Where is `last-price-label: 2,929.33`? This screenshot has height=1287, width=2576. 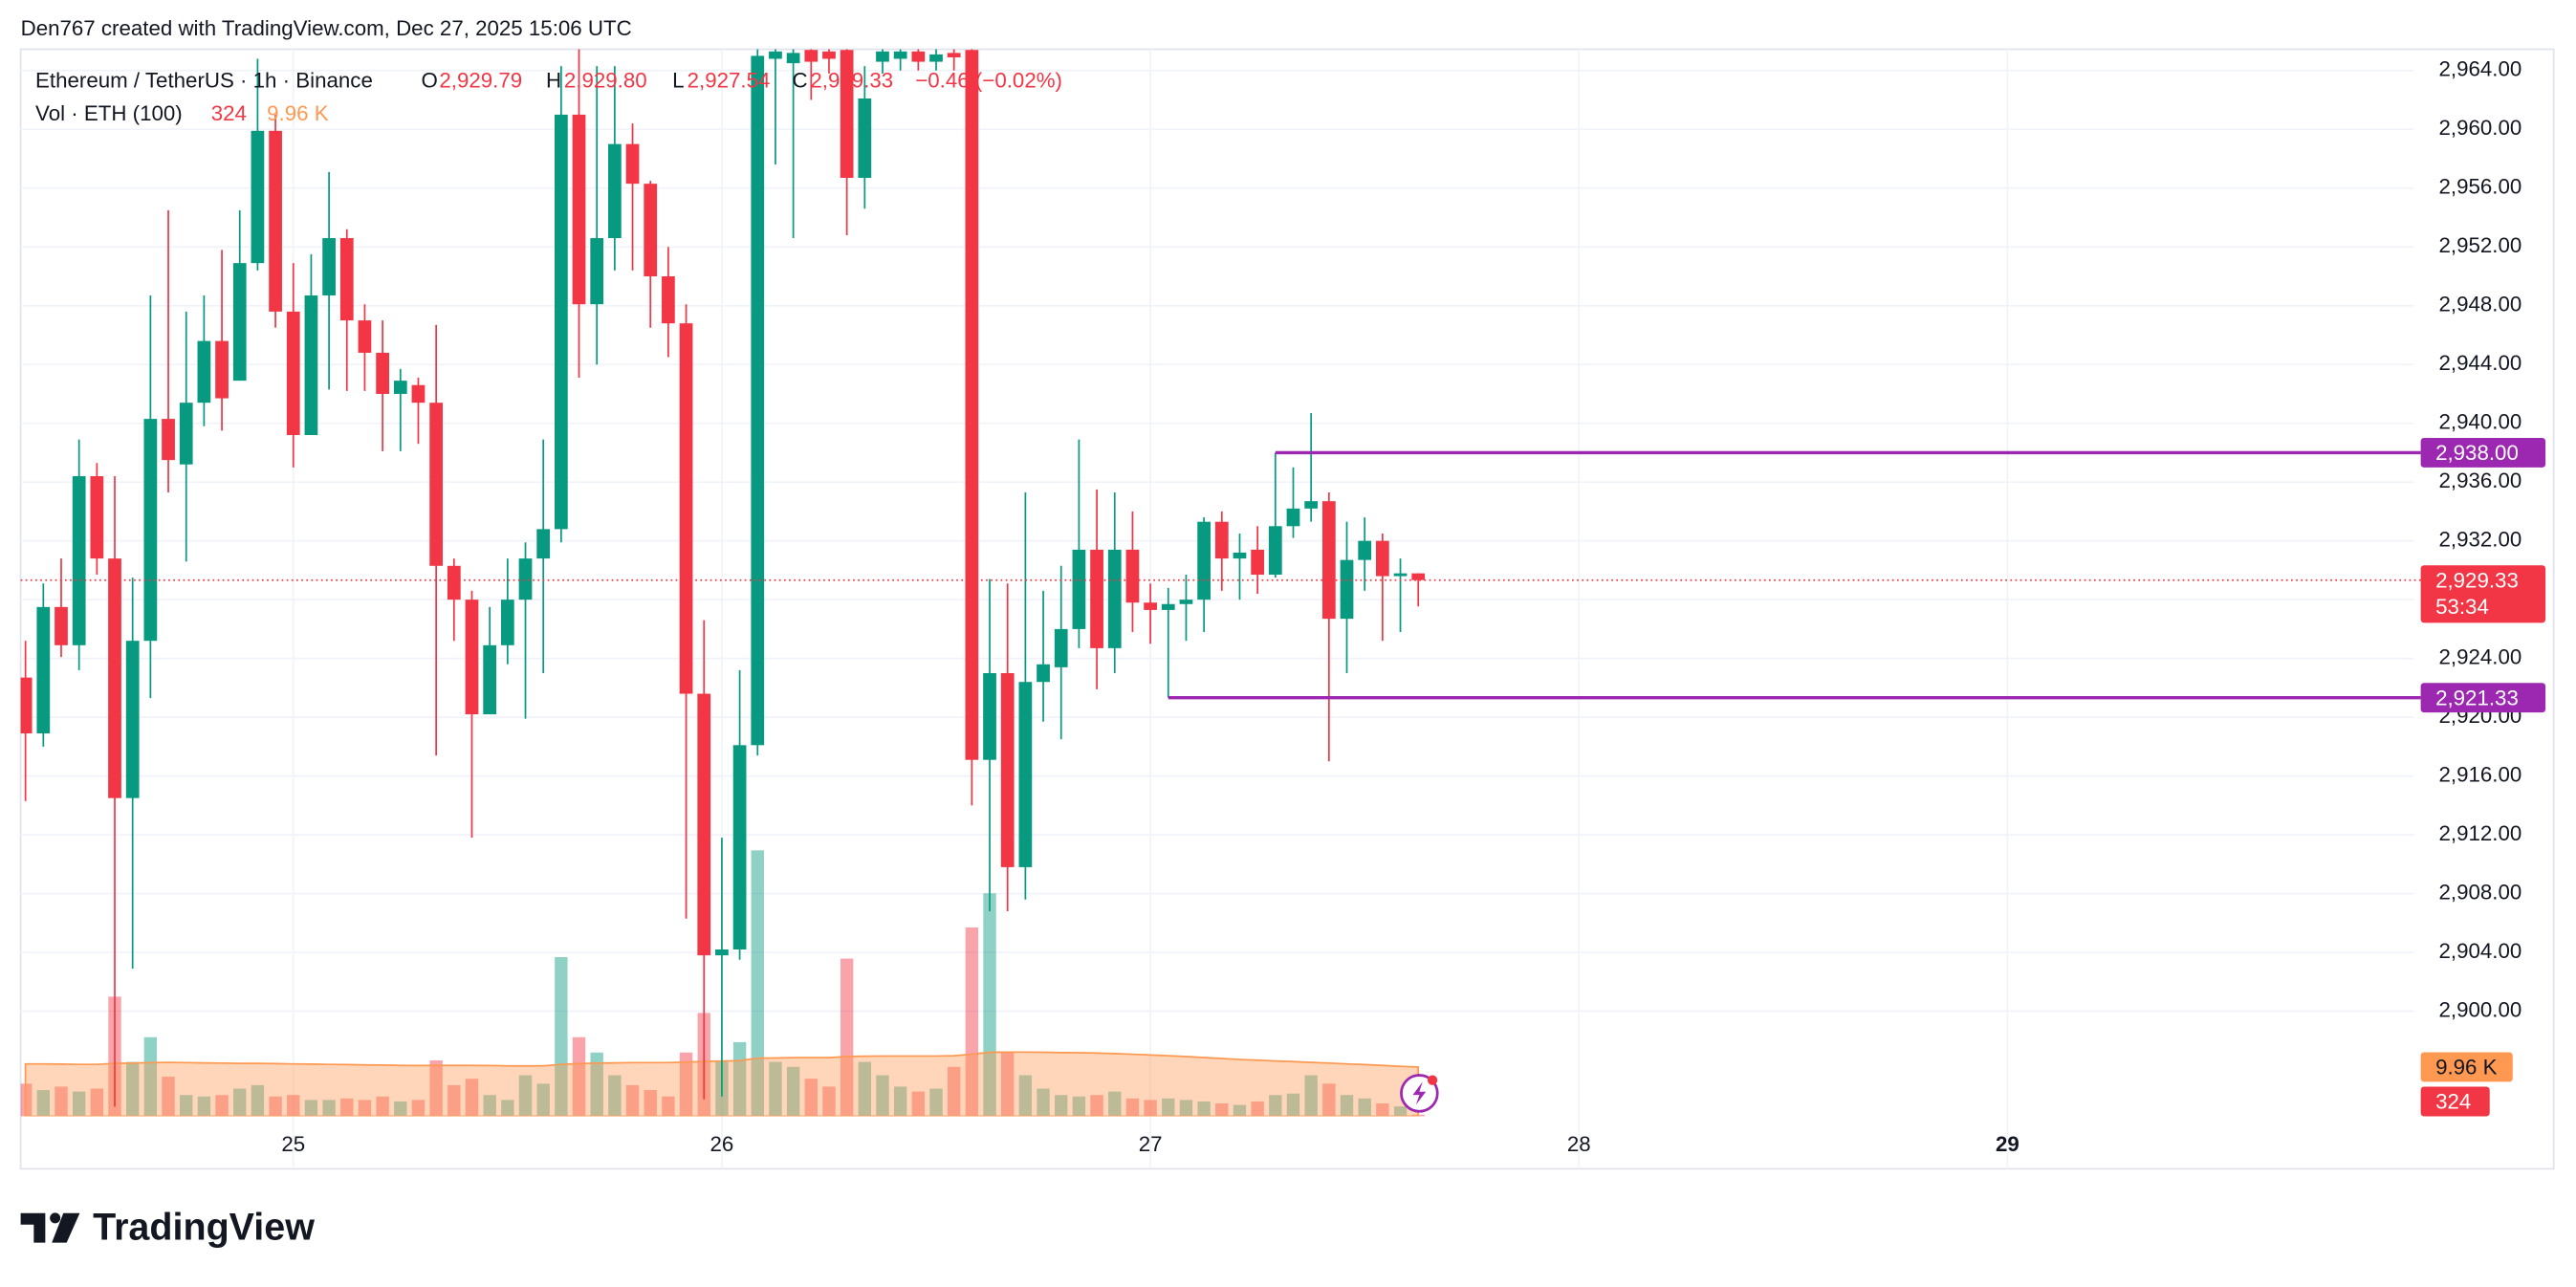 last-price-label: 2,929.33 is located at coordinates (2477, 580).